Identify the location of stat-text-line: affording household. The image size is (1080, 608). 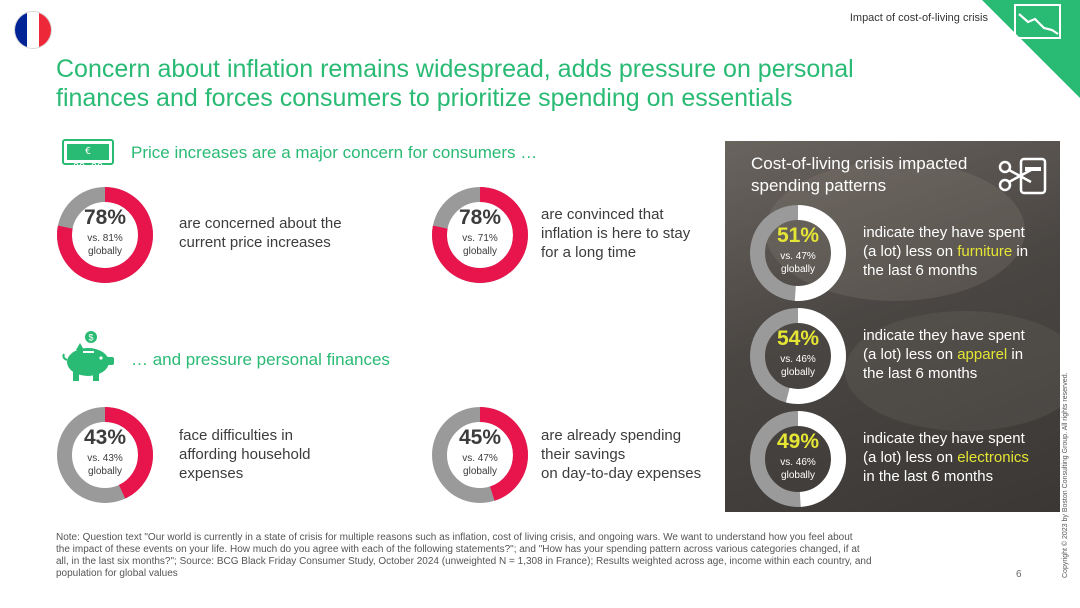
(245, 454).